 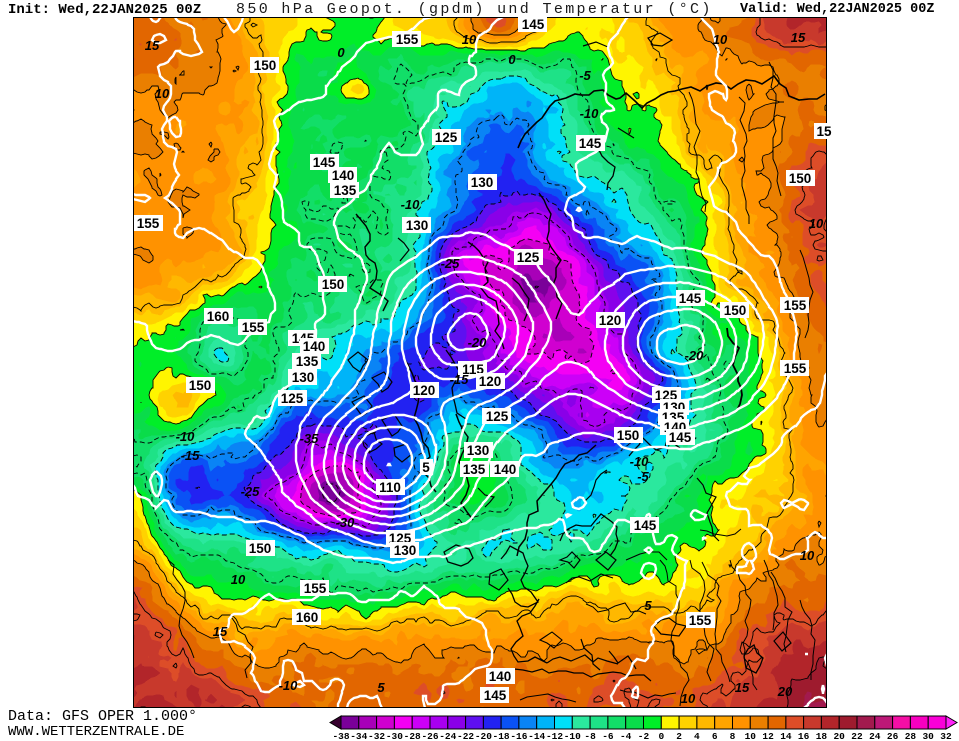 I want to click on svg-text: 30, so click(x=928, y=736).